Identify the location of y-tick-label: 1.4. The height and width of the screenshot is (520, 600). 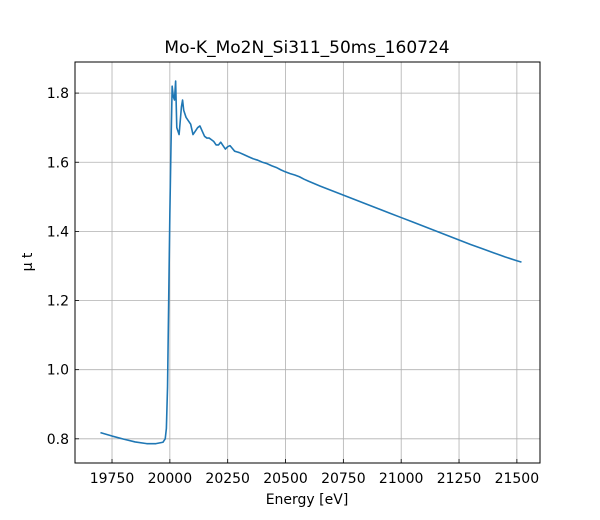
(58, 232).